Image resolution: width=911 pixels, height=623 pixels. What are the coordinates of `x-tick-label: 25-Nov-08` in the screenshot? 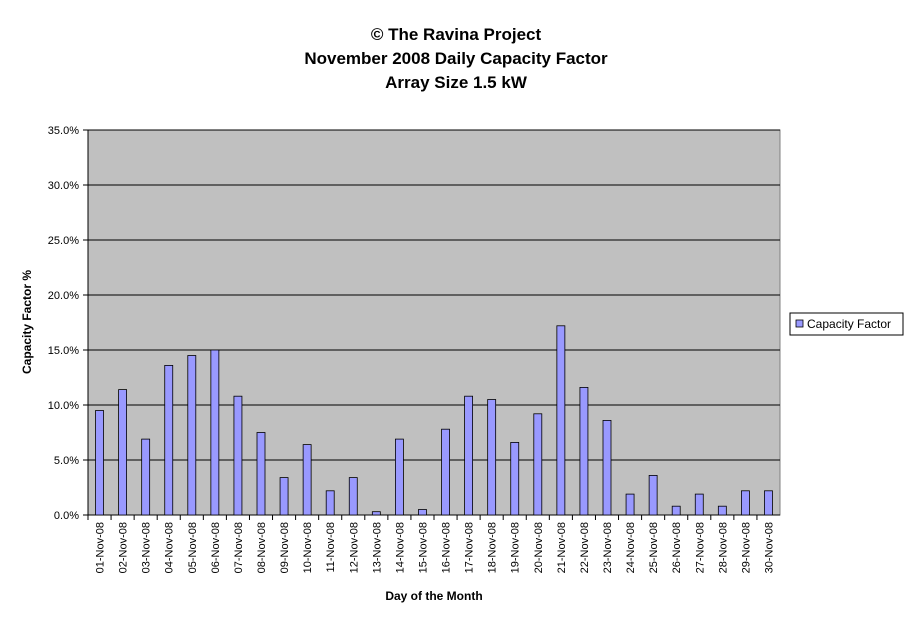 It's located at (654, 547).